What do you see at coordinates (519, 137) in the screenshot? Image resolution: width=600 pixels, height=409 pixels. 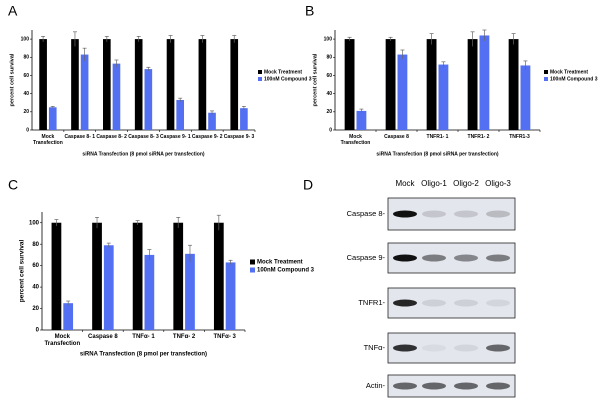 I see `x-tick-label: TNFR1-3` at bounding box center [519, 137].